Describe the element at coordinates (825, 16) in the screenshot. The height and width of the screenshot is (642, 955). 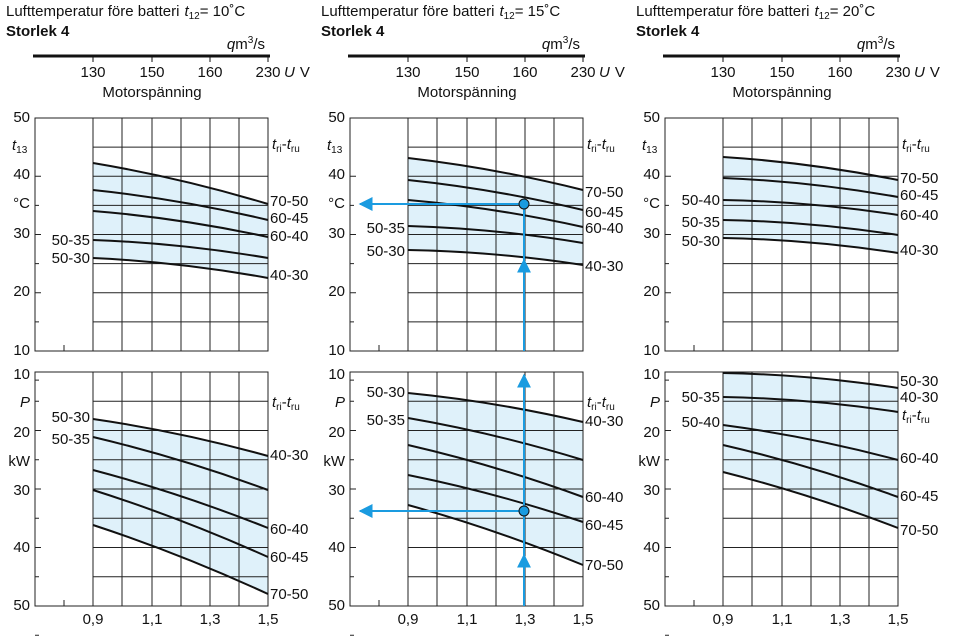
I see `title-part: 12` at that location.